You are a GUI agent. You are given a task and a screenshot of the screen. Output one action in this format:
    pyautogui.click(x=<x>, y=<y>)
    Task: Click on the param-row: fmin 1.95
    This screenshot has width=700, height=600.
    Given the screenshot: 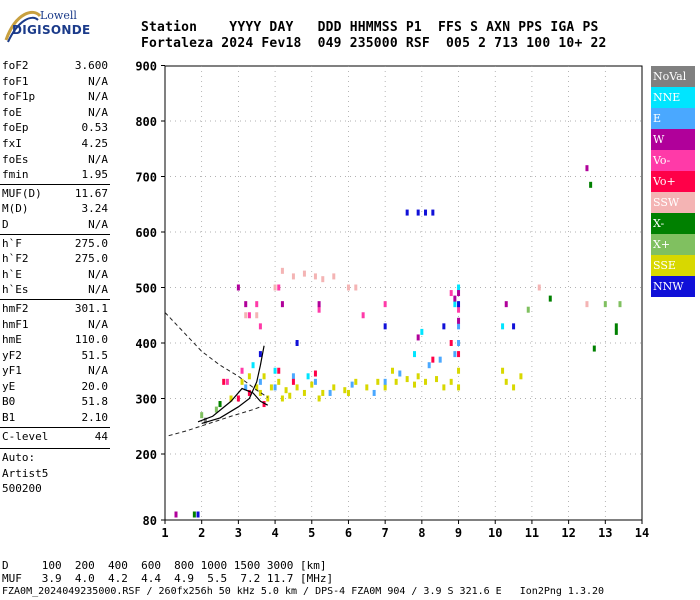 What is the action you would take?
    pyautogui.click(x=55, y=175)
    